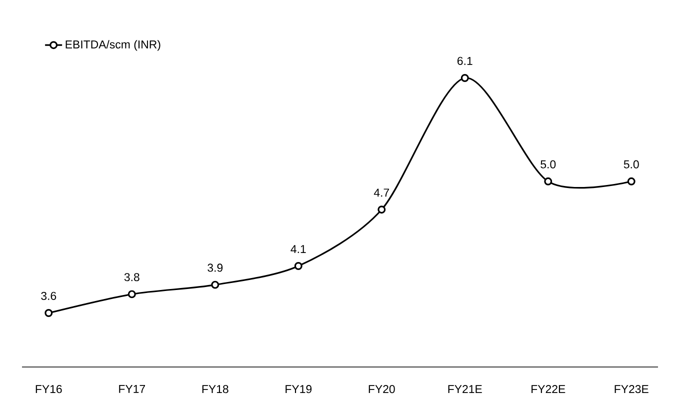 The height and width of the screenshot is (410, 677). What do you see at coordinates (299, 389) in the screenshot?
I see `x-tick-label: FY19` at bounding box center [299, 389].